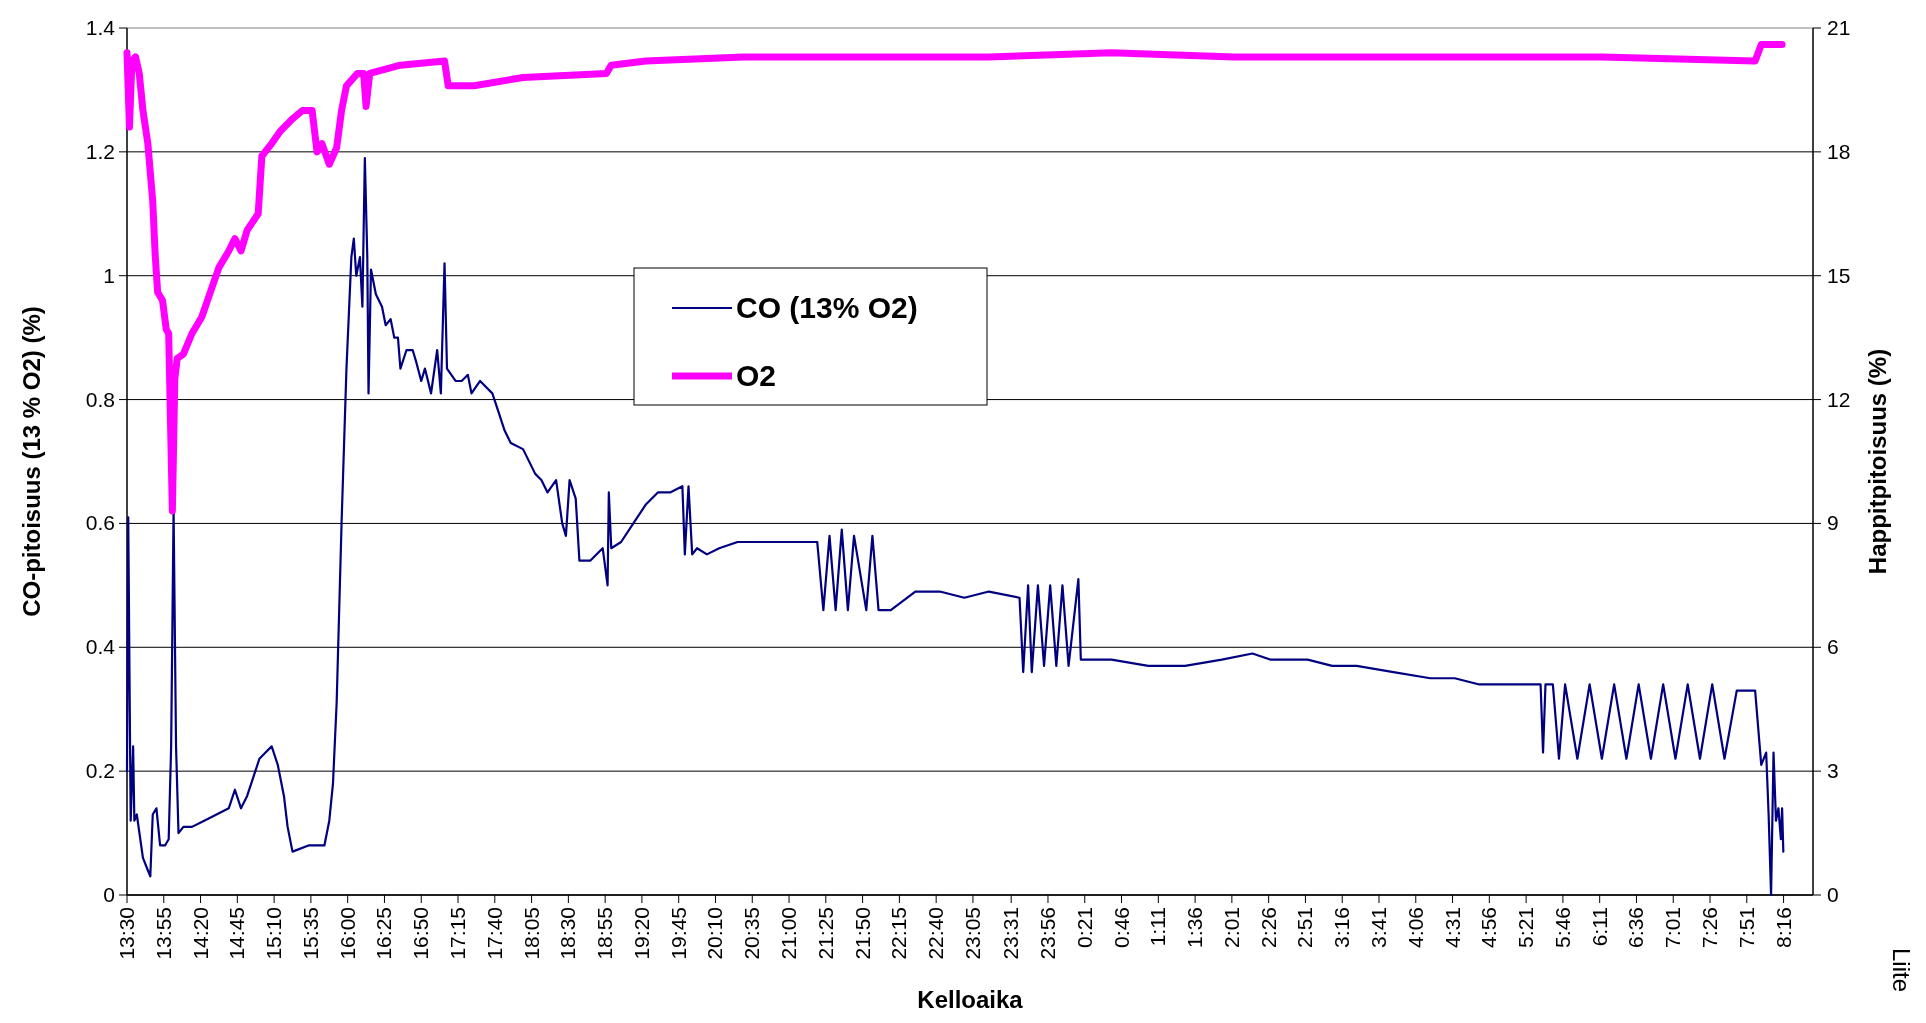  What do you see at coordinates (605, 933) in the screenshot?
I see `x-tick-label: 18:55` at bounding box center [605, 933].